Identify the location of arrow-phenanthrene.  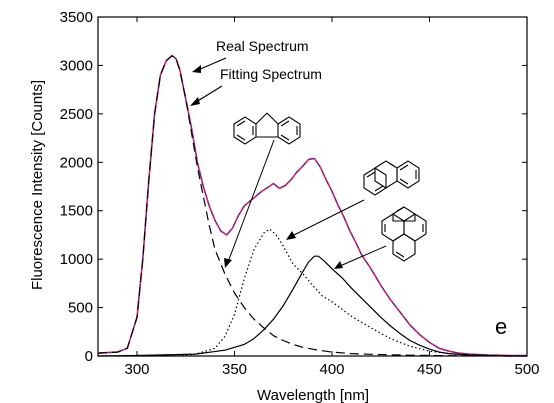
(325, 219).